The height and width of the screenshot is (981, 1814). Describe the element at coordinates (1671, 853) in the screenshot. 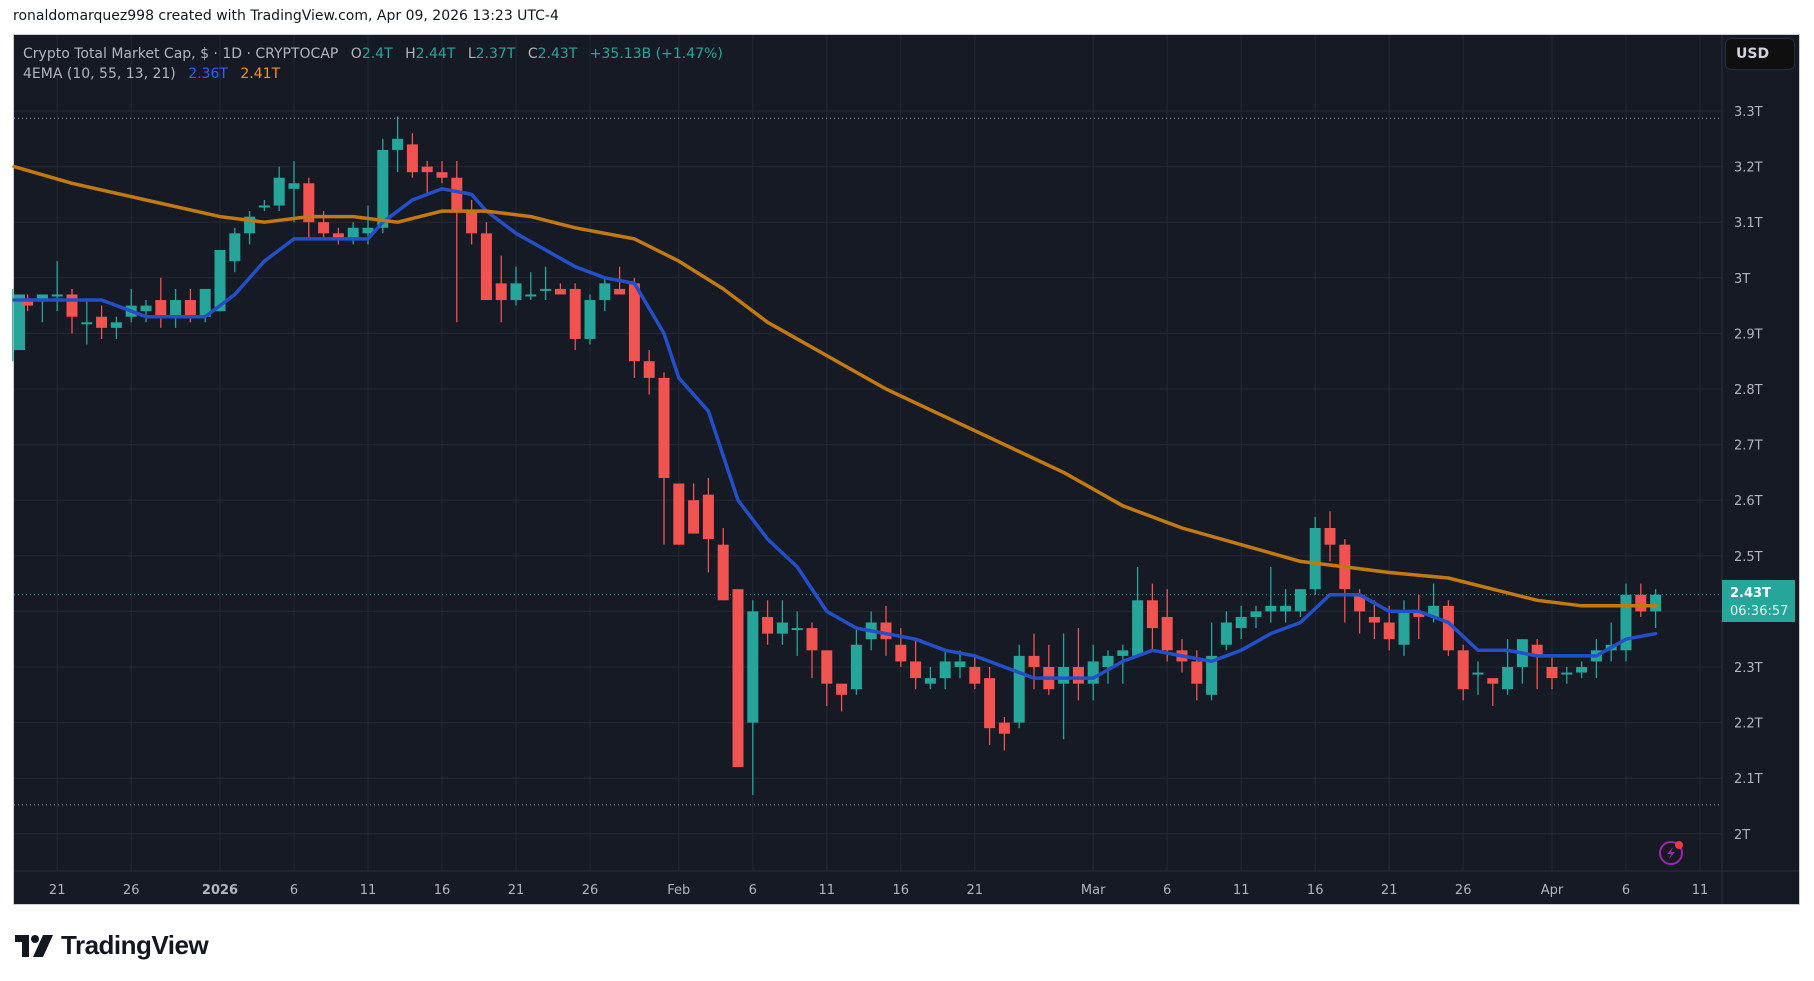

I see `alert-icon` at that location.